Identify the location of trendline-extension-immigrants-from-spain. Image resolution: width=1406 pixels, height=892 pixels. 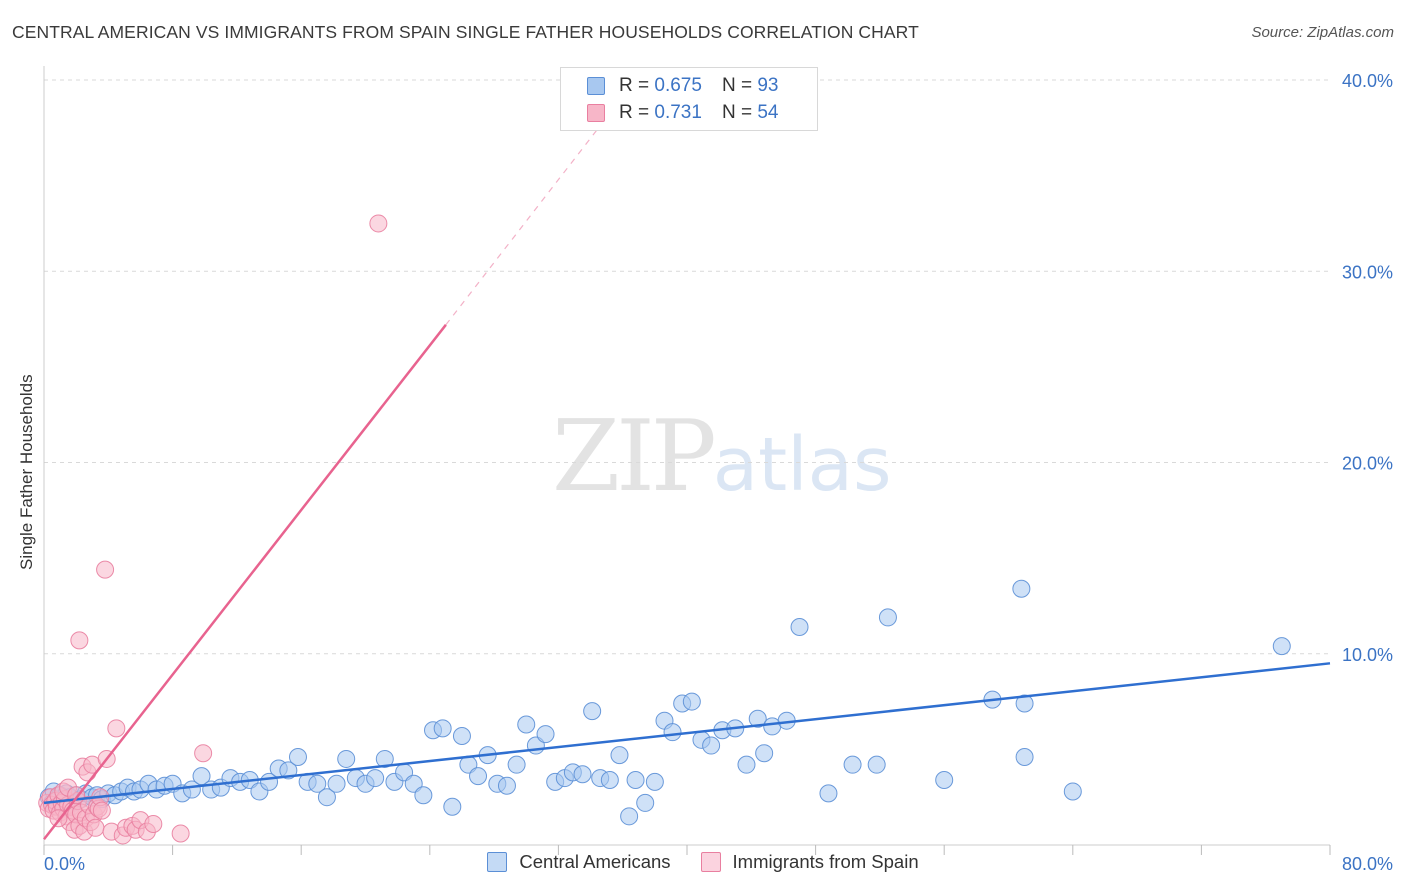
(522, 226).